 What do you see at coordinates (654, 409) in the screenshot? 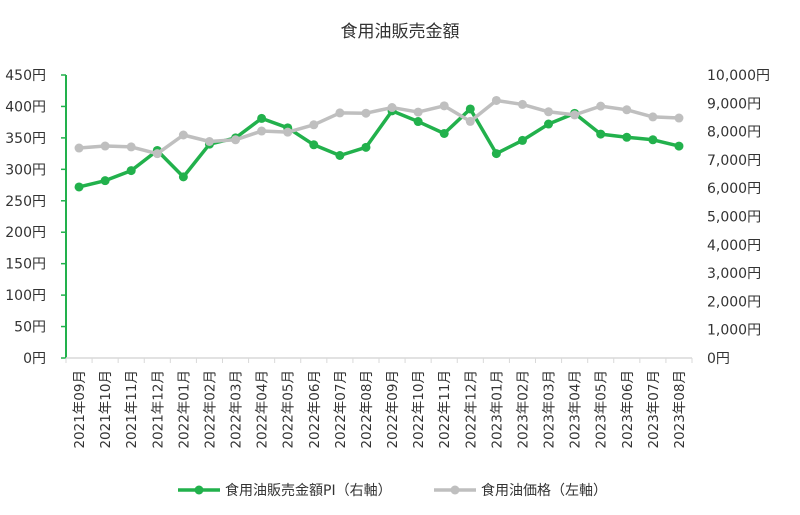
I see `x-tick-label: 2023年07月` at bounding box center [654, 409].